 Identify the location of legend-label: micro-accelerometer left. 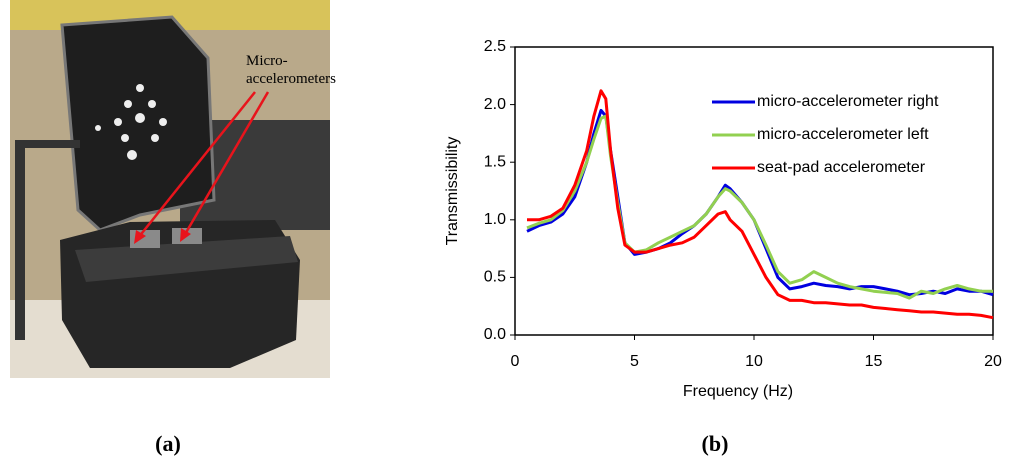
(843, 134).